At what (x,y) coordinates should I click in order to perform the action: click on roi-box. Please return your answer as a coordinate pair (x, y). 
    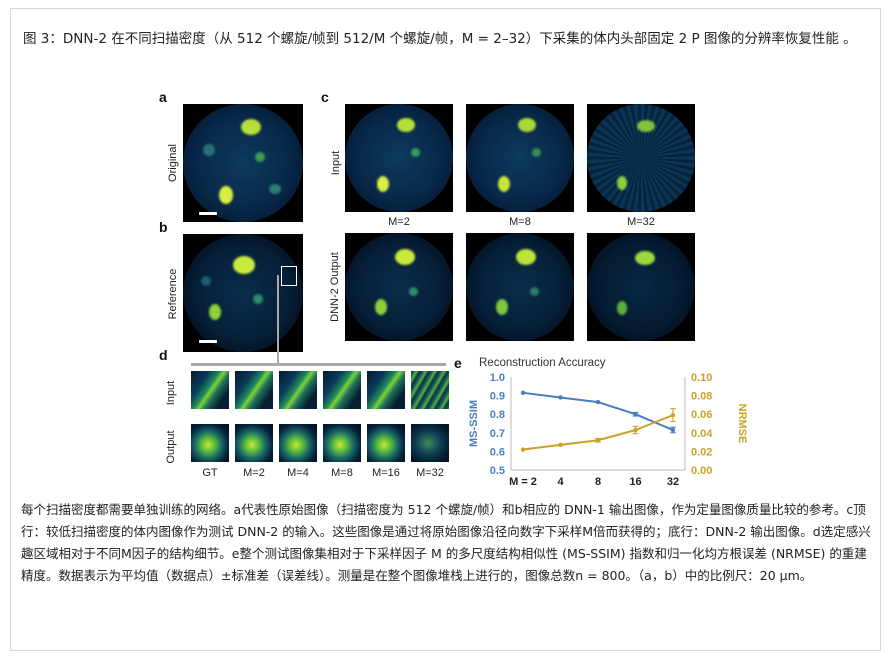
    Looking at the image, I should click on (289, 276).